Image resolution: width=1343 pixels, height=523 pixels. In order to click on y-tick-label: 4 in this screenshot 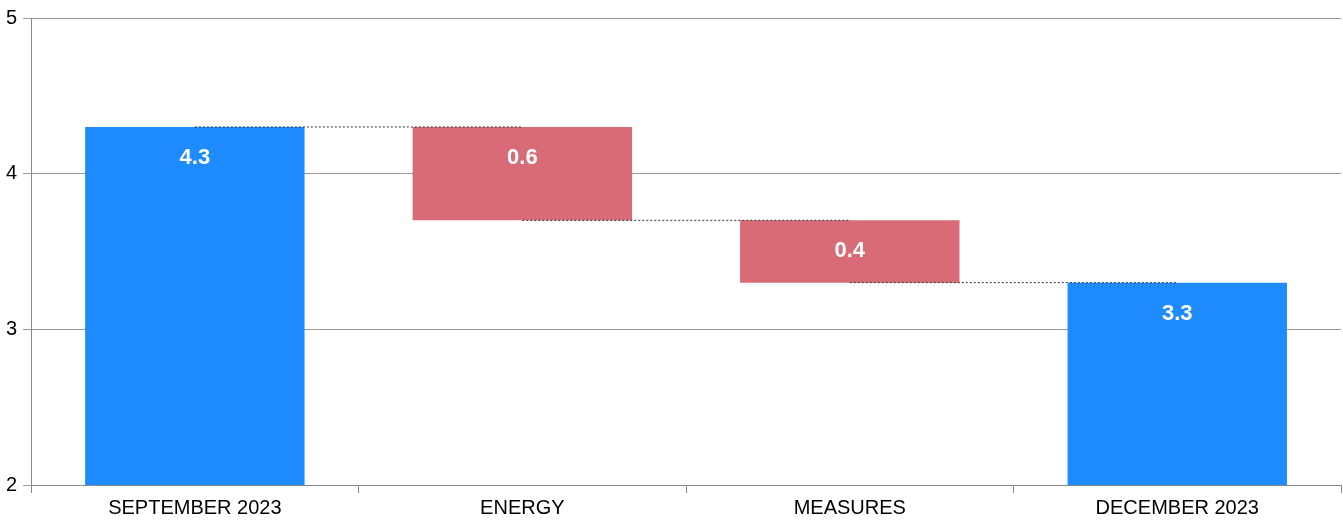, I will do `click(12, 172)`.